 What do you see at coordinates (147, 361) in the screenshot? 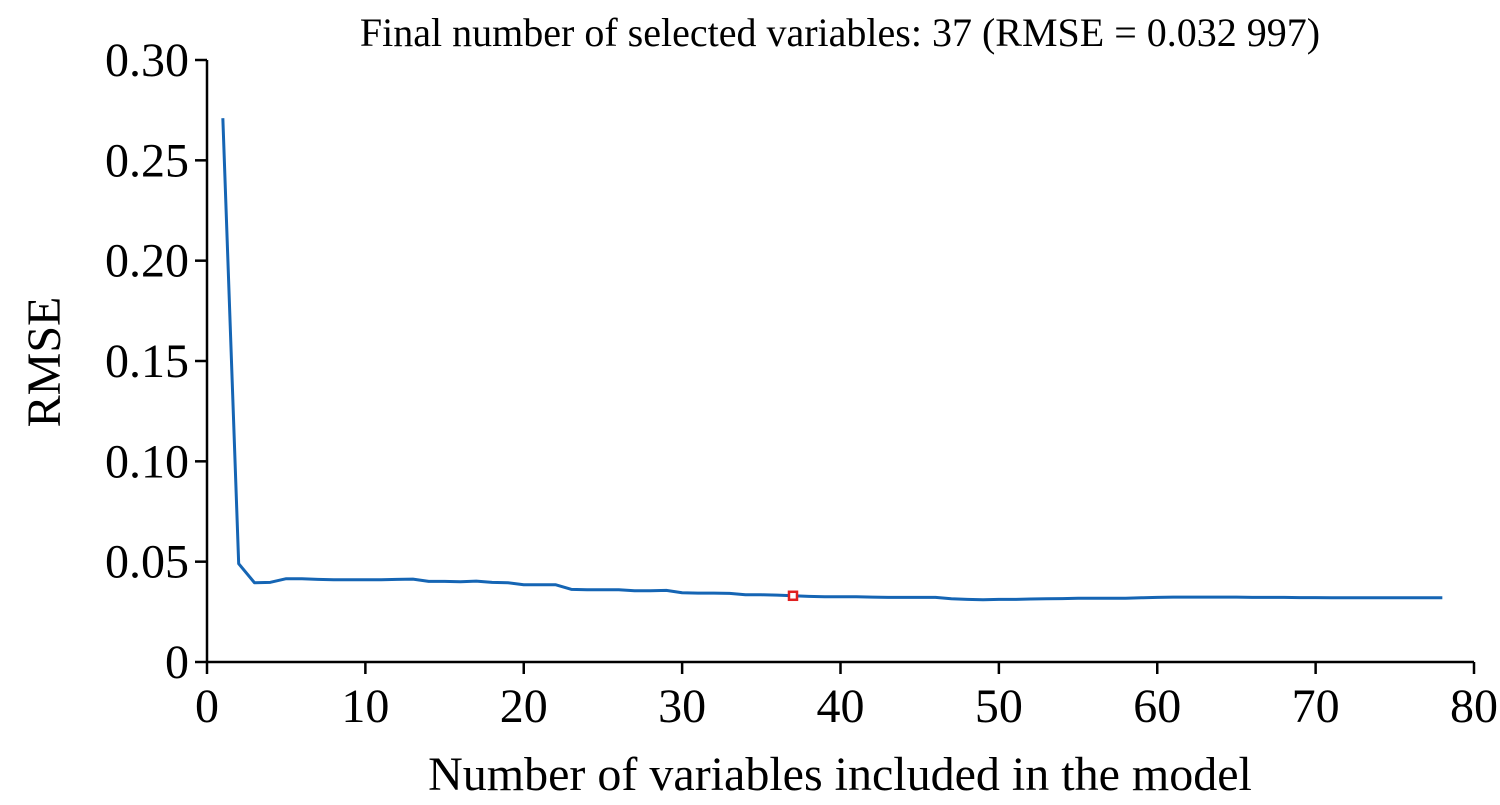
I see `y-tick-label: 0.15` at bounding box center [147, 361].